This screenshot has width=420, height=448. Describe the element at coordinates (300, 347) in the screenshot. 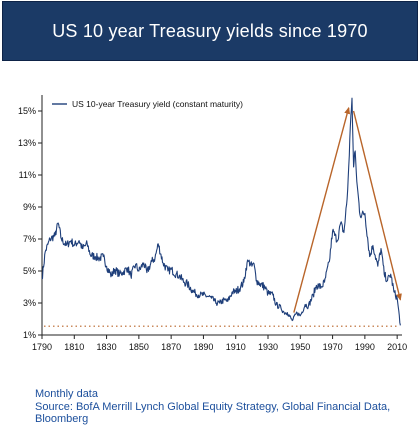

I see `x-tick-label: 1950` at that location.